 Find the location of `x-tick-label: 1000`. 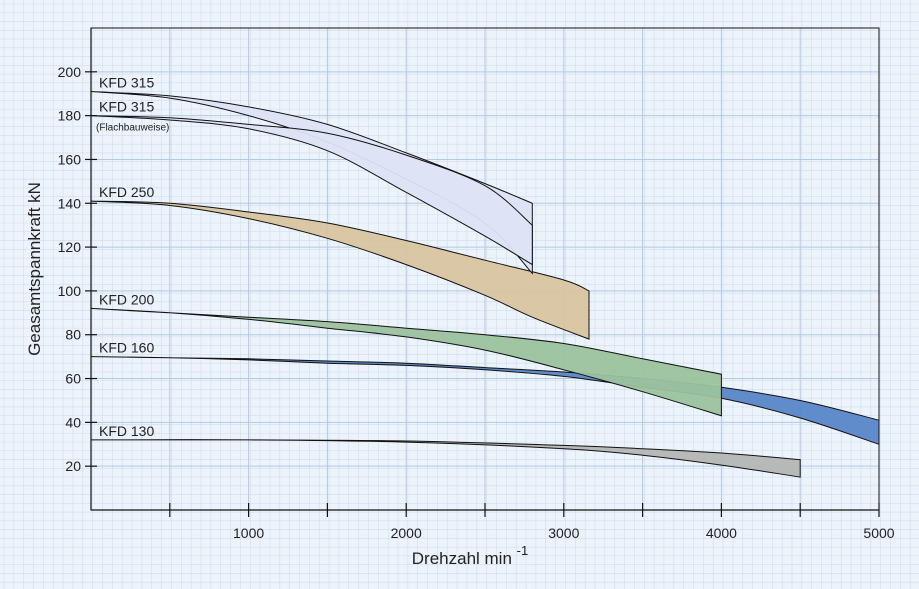

x-tick-label: 1000 is located at coordinates (248, 533).